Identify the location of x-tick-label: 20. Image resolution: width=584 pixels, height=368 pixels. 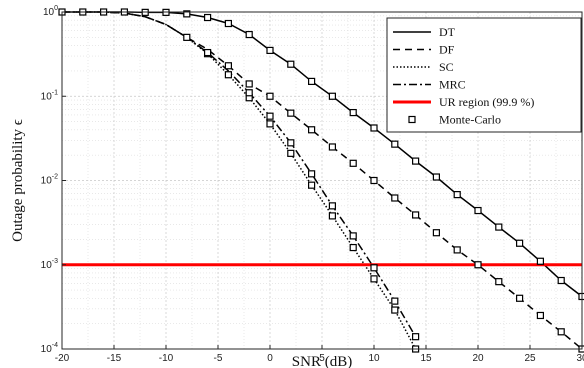
(478, 358).